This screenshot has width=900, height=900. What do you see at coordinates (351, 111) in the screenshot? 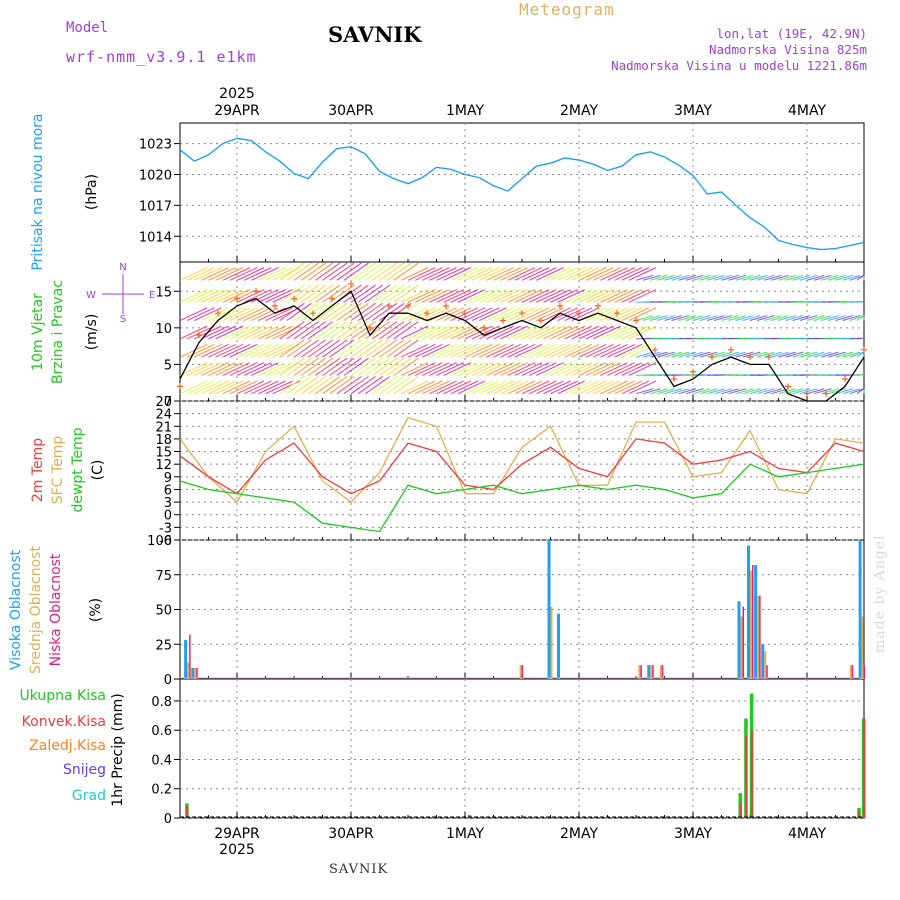
I see `day-label-top: 30APR` at bounding box center [351, 111].